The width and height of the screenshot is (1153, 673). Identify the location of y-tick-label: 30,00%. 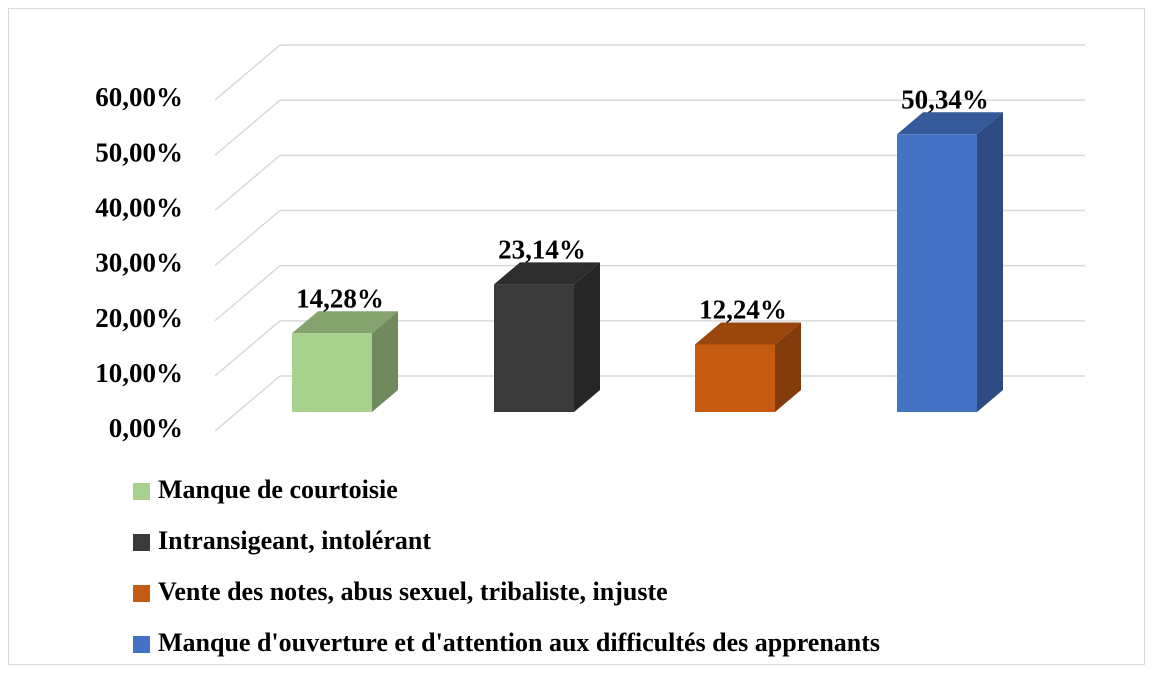
(139, 263).